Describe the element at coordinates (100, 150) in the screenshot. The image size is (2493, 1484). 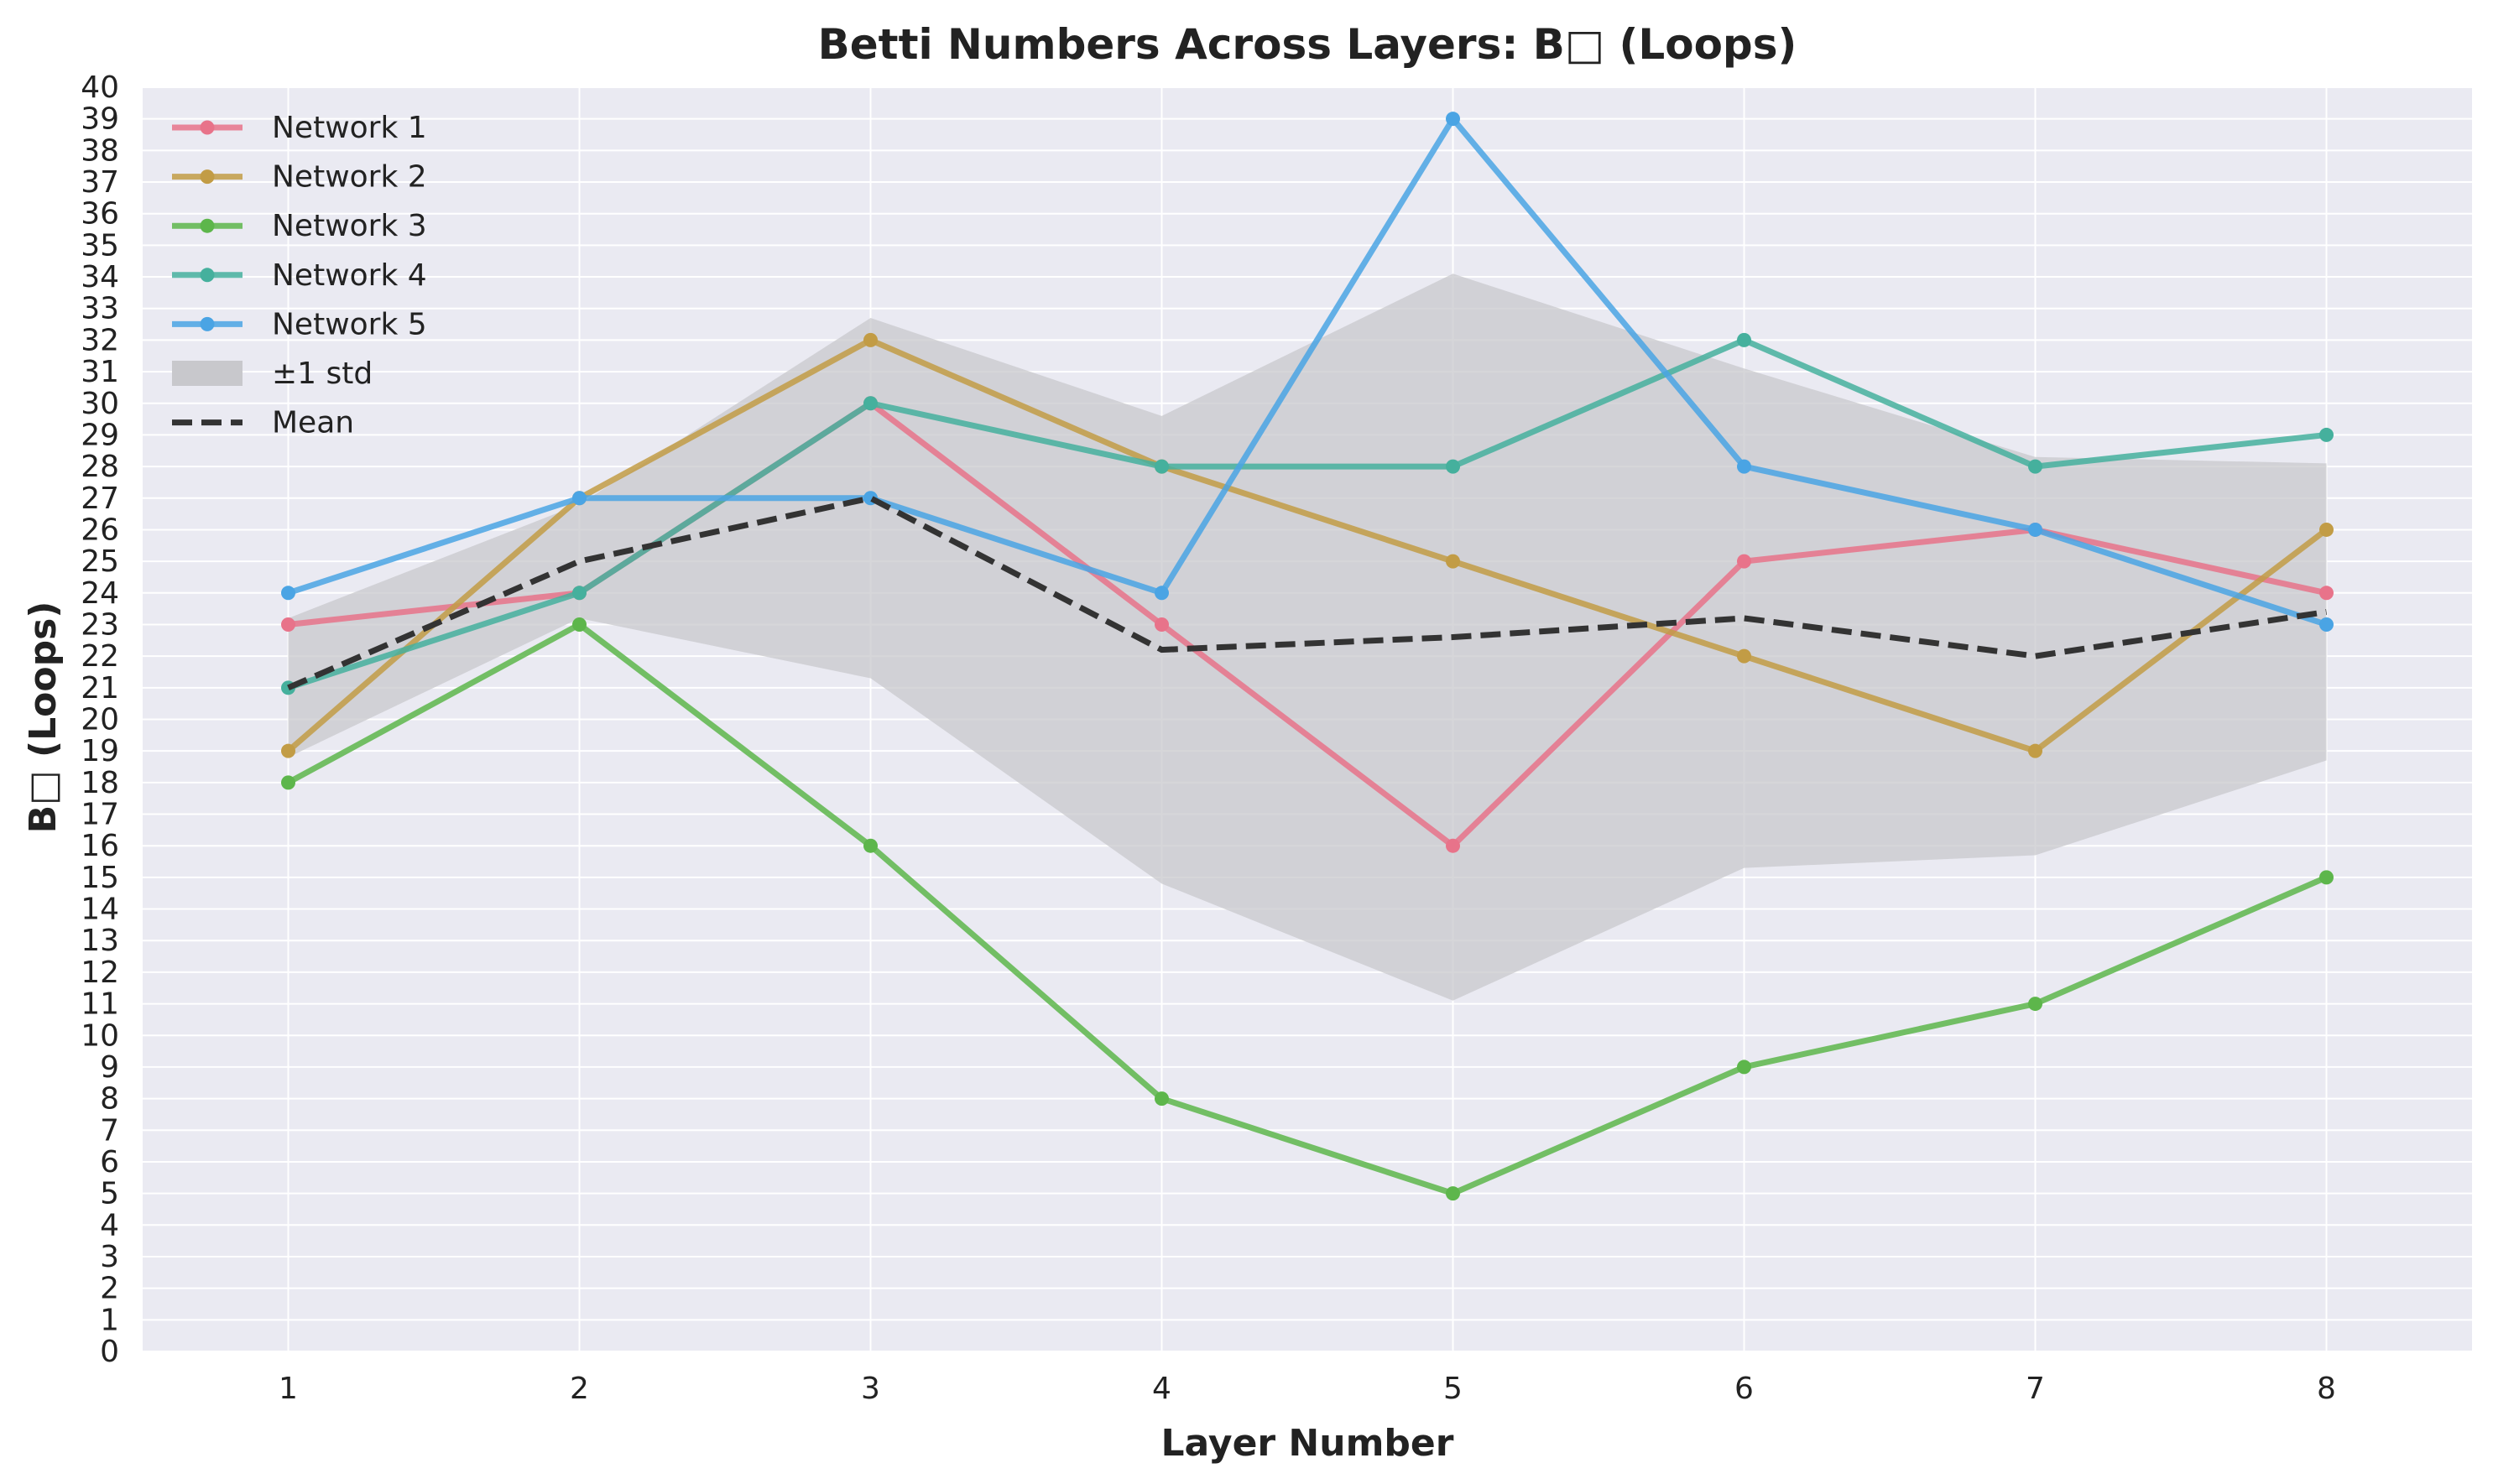
I see `y-tick-label: 38` at that location.